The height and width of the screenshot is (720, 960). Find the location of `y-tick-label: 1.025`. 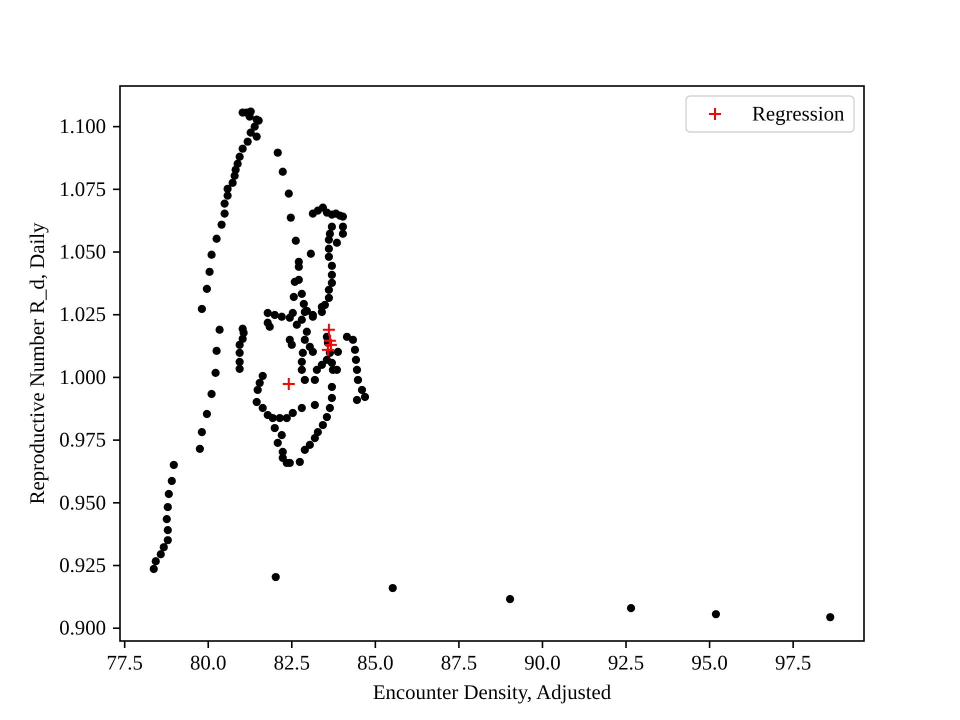

y-tick-label: 1.025 is located at coordinates (82, 314).